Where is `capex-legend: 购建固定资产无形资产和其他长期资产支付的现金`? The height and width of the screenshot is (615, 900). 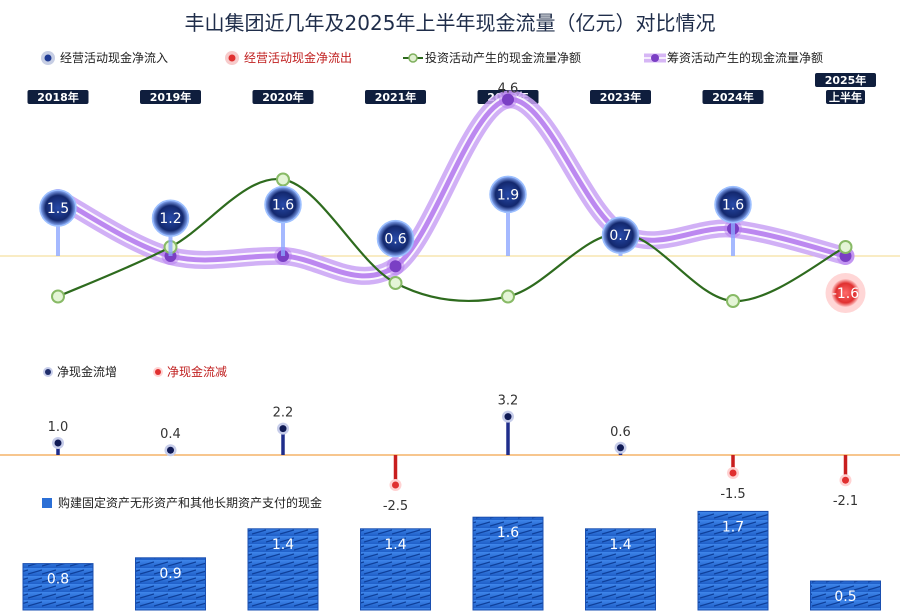
capex-legend: 购建固定资产无形资产和其他长期资产支付的现金 is located at coordinates (182, 502).